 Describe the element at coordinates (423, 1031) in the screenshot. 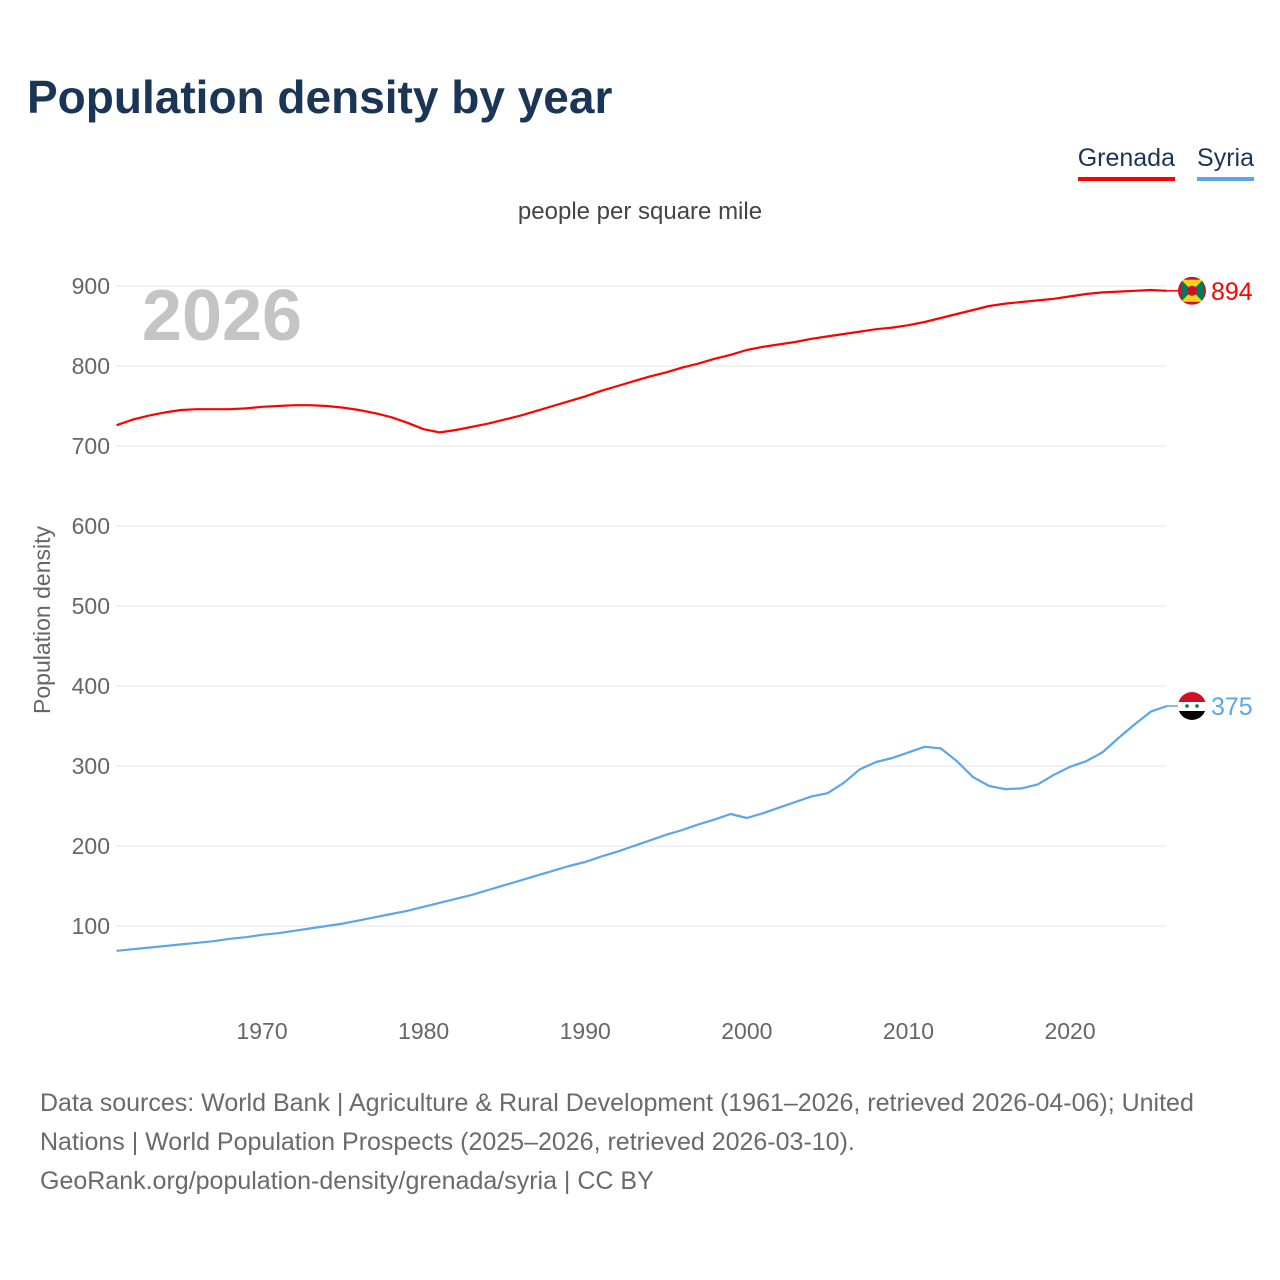

I see `x-tick-label: 1980` at that location.